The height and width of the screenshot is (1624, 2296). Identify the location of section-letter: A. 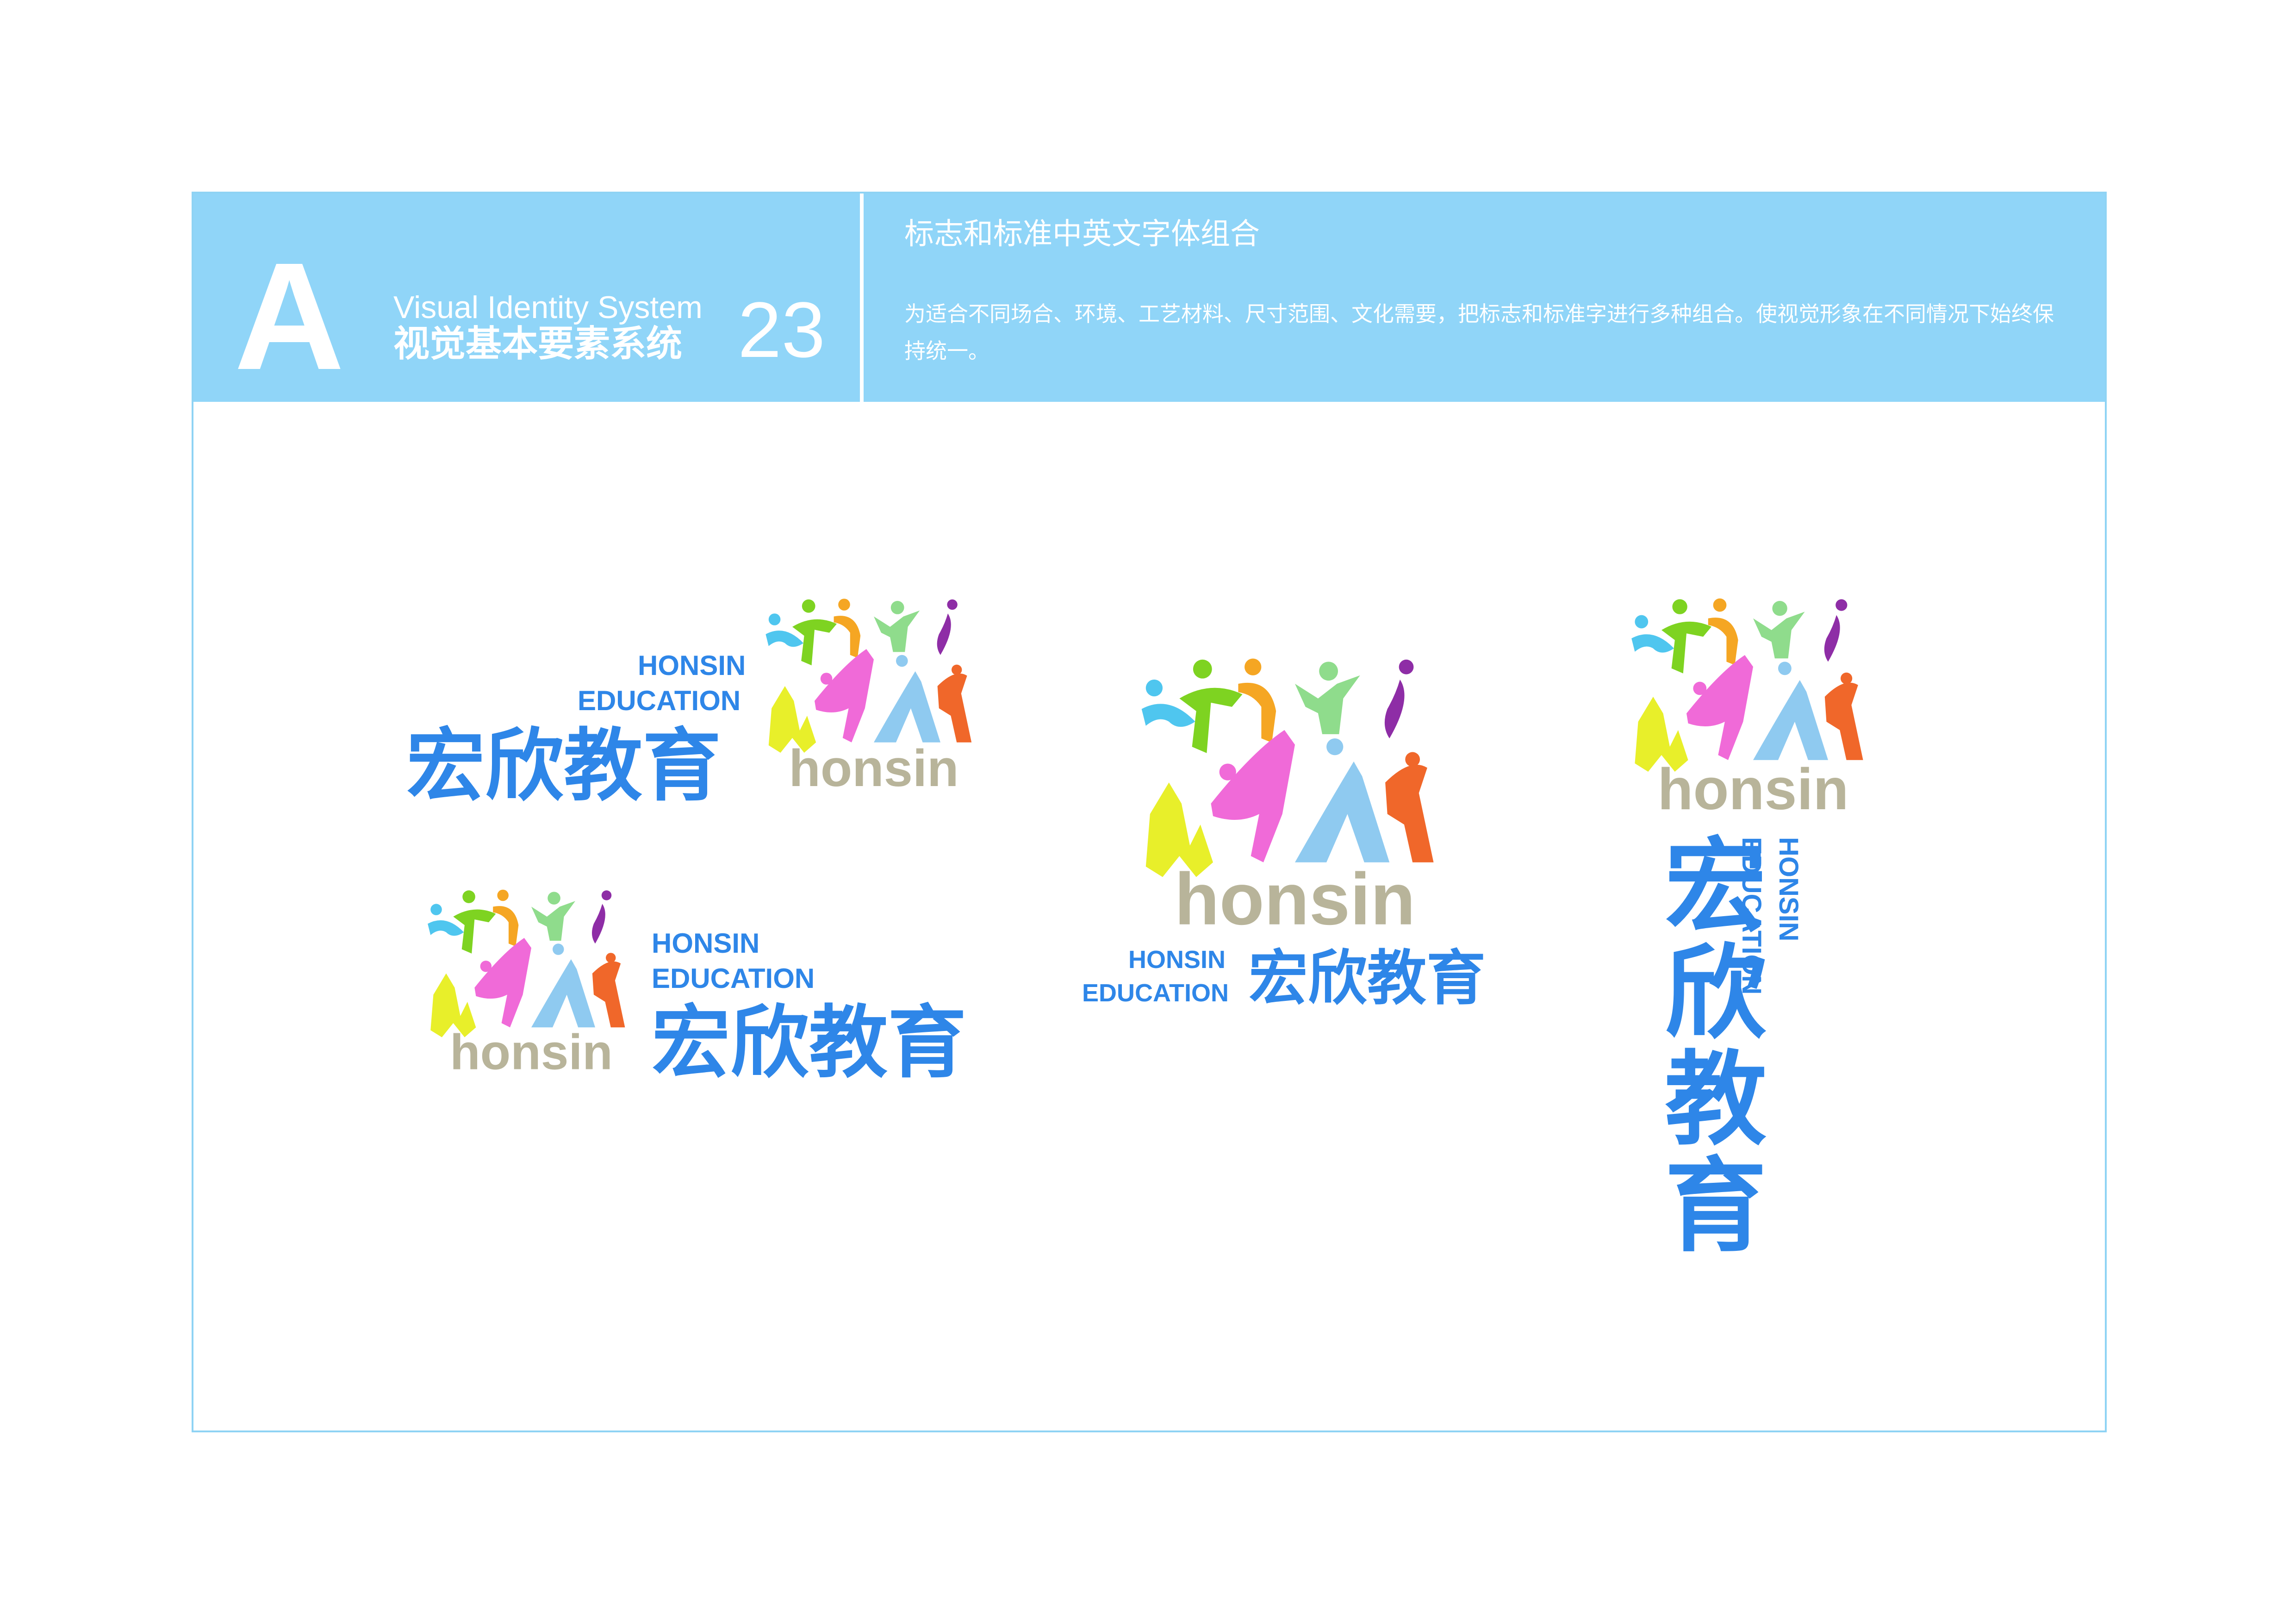
(289, 316).